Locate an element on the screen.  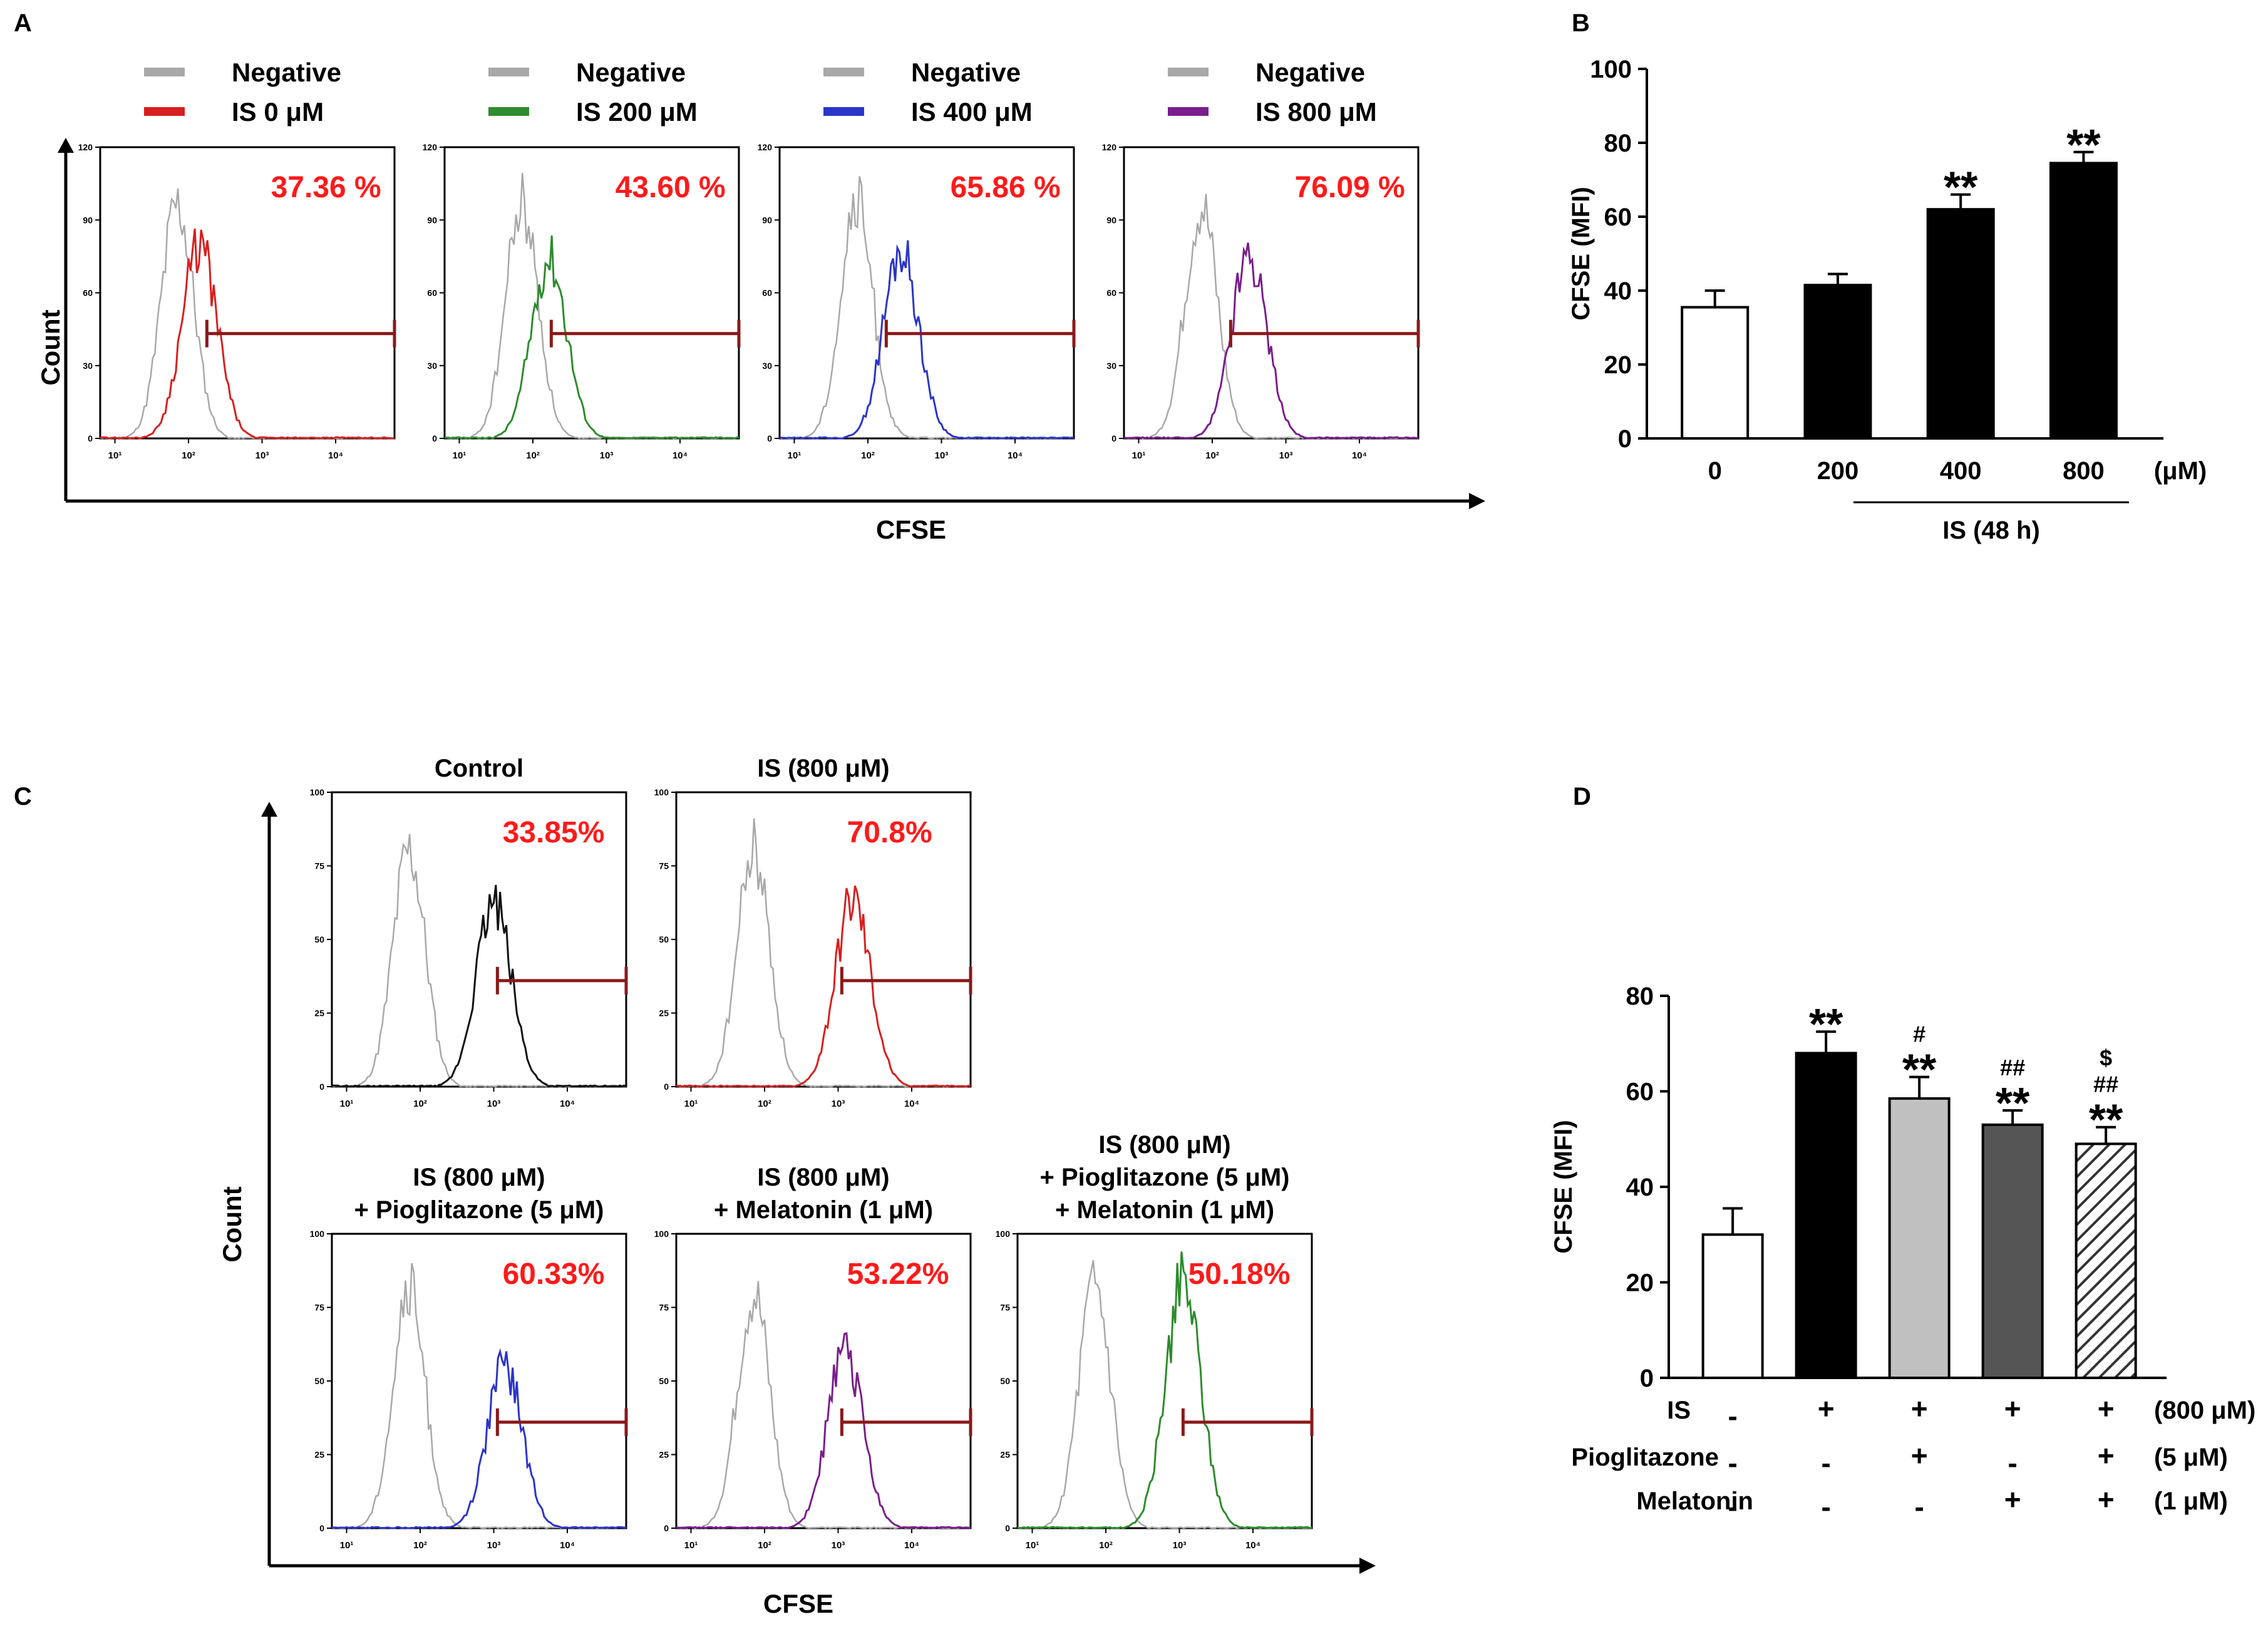
panel-c-histogram-0: 0 25 50 75 100 10¹ 10² 10³ 10⁴ 33.85% Control is located at coordinates (469, 932).